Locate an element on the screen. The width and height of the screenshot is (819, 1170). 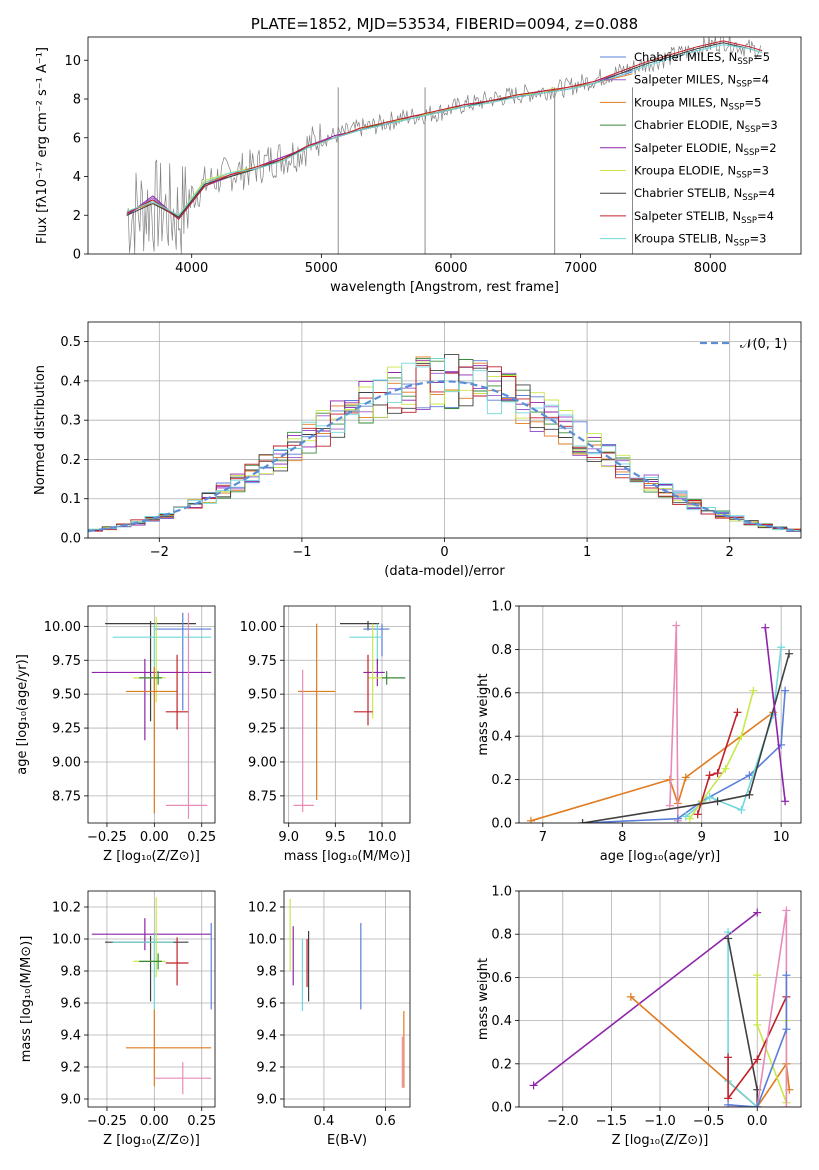
y-tick-label: 9.4 is located at coordinates (266, 1036).